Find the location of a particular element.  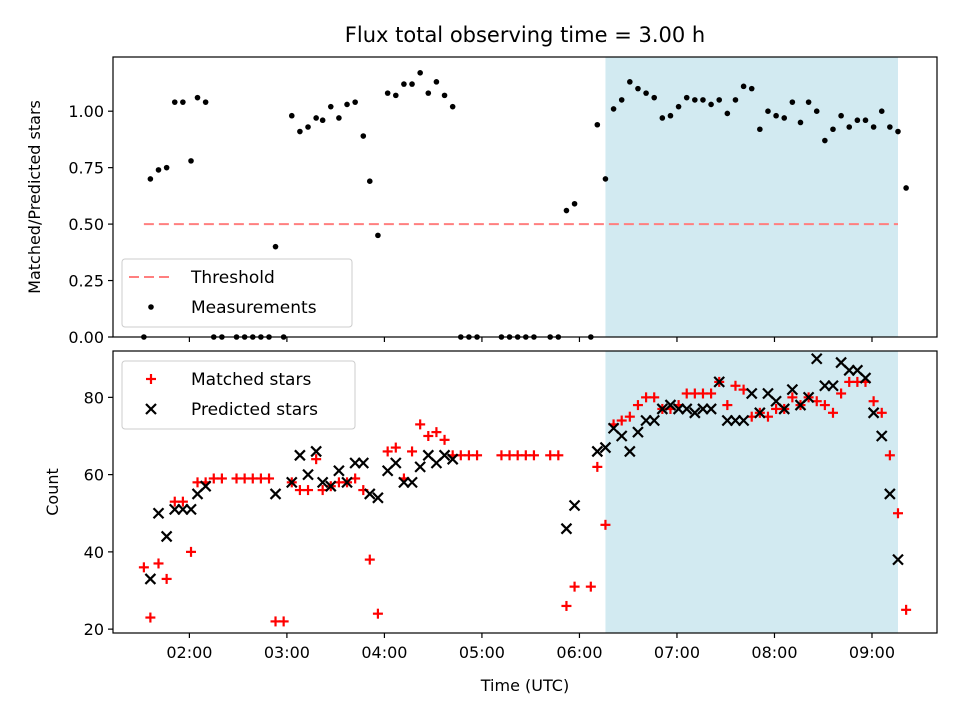

count-ytick-label: 60 is located at coordinates (94, 475).